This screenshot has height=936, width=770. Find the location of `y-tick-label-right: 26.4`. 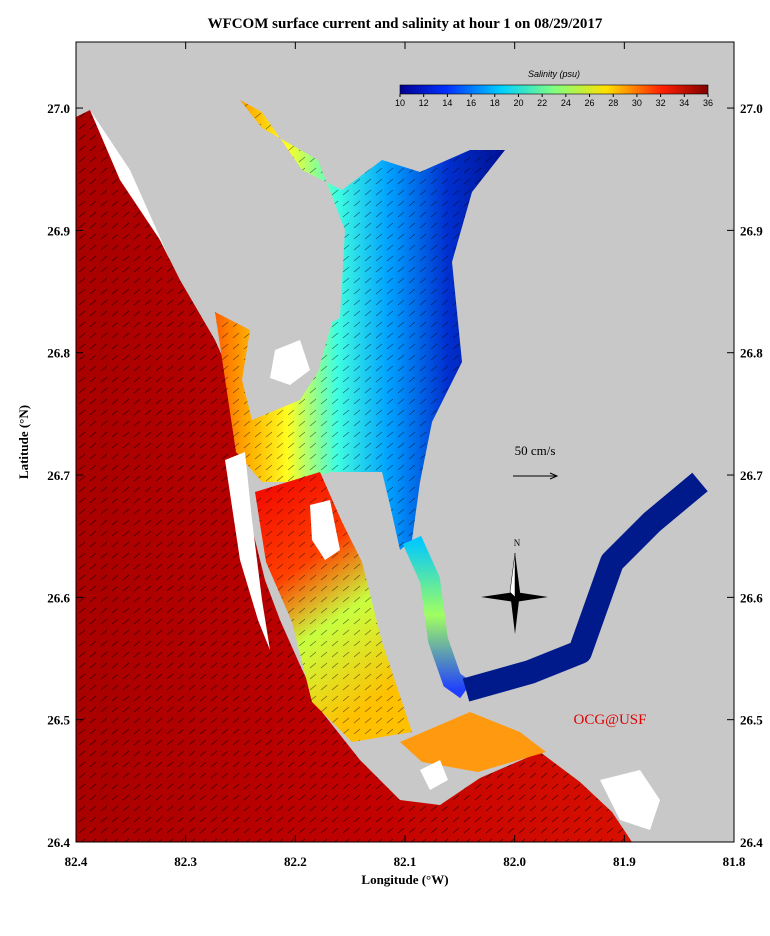

y-tick-label-right: 26.4 is located at coordinates (751, 842).